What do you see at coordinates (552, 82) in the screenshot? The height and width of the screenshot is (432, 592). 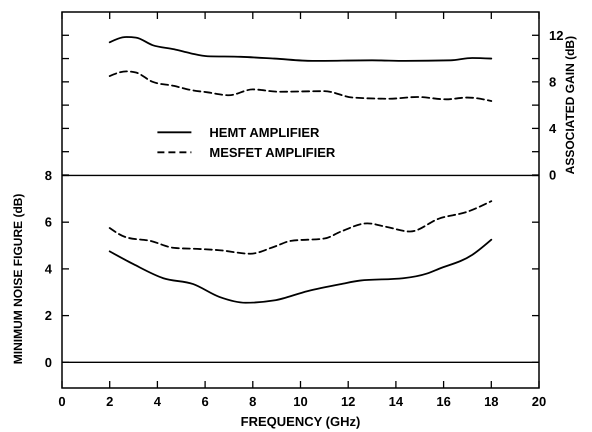 I see `y2-tick-label: 8` at bounding box center [552, 82].